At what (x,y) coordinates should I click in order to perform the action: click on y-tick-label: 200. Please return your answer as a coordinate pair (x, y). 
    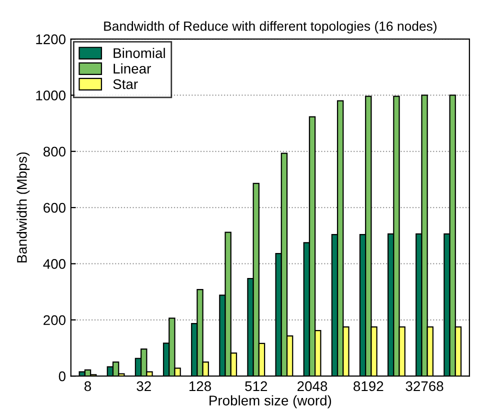
    Looking at the image, I should click on (55, 320).